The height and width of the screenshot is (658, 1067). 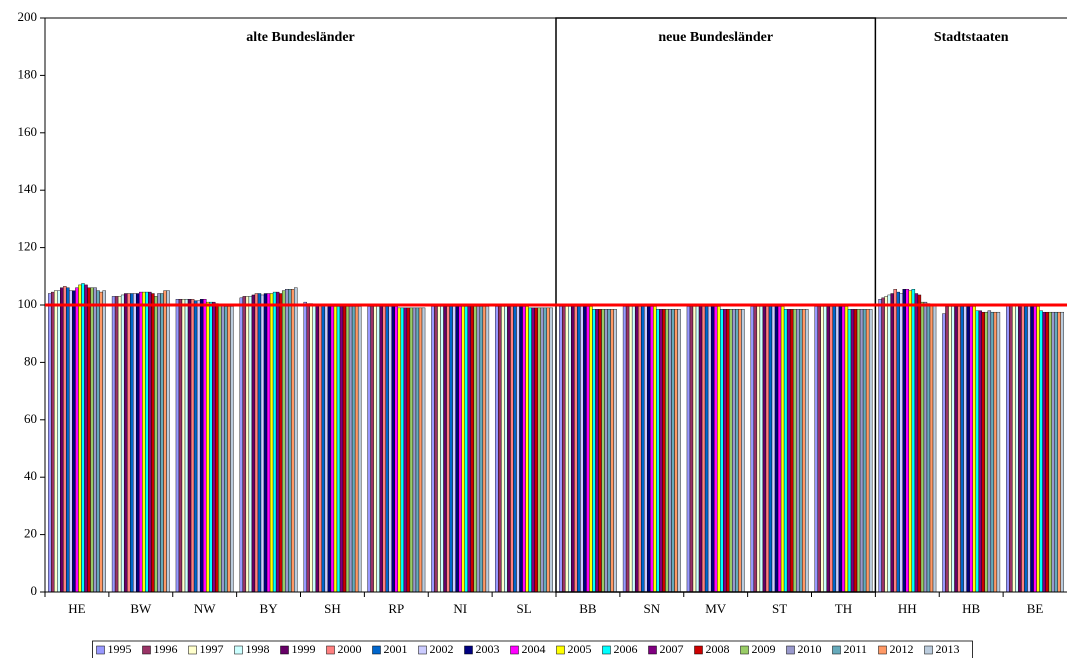 What do you see at coordinates (396, 649) in the screenshot?
I see `legend-label: 2001` at bounding box center [396, 649].